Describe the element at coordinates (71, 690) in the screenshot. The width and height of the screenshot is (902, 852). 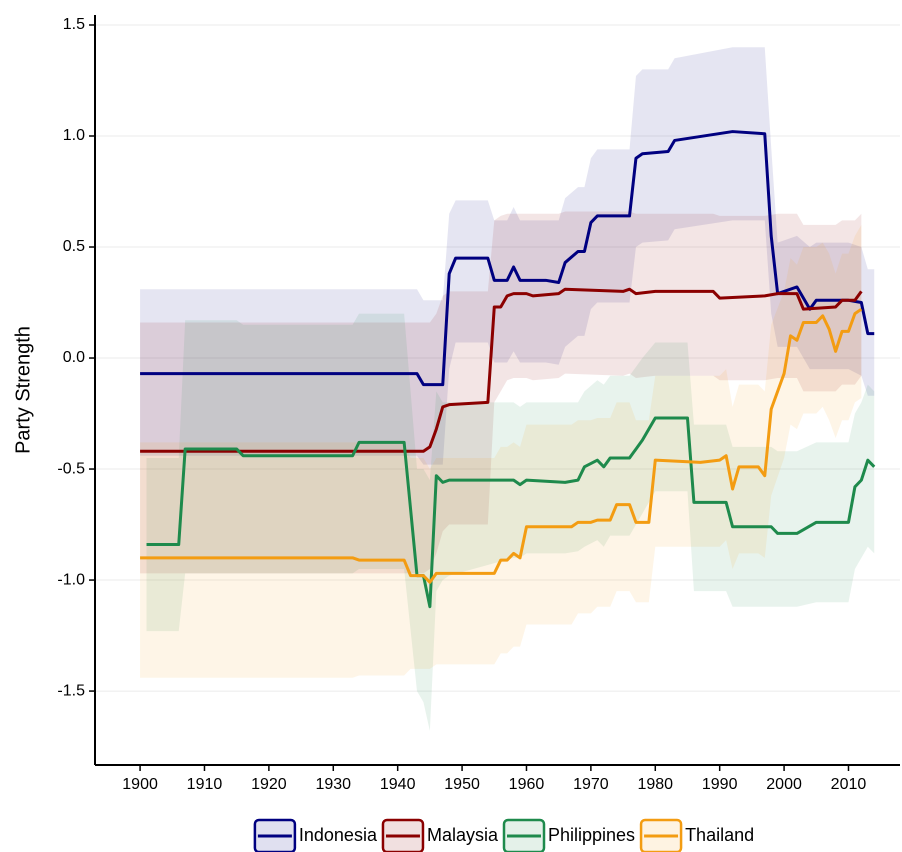
I see `y-tick-label: -1.5` at that location.